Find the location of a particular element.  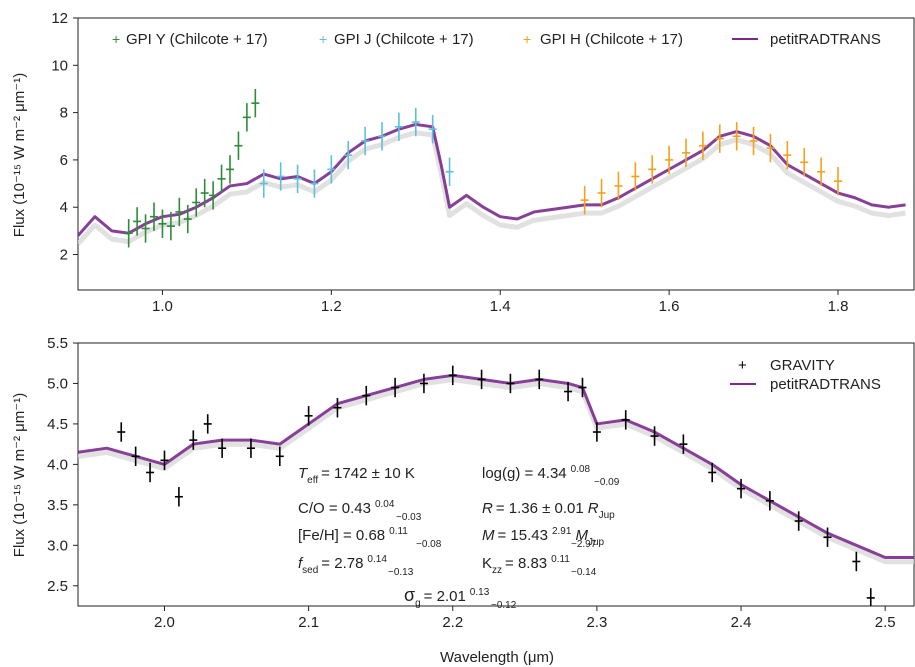

legend-label-gpi-h: GPI H (Chilcote + 17) is located at coordinates (611, 39).